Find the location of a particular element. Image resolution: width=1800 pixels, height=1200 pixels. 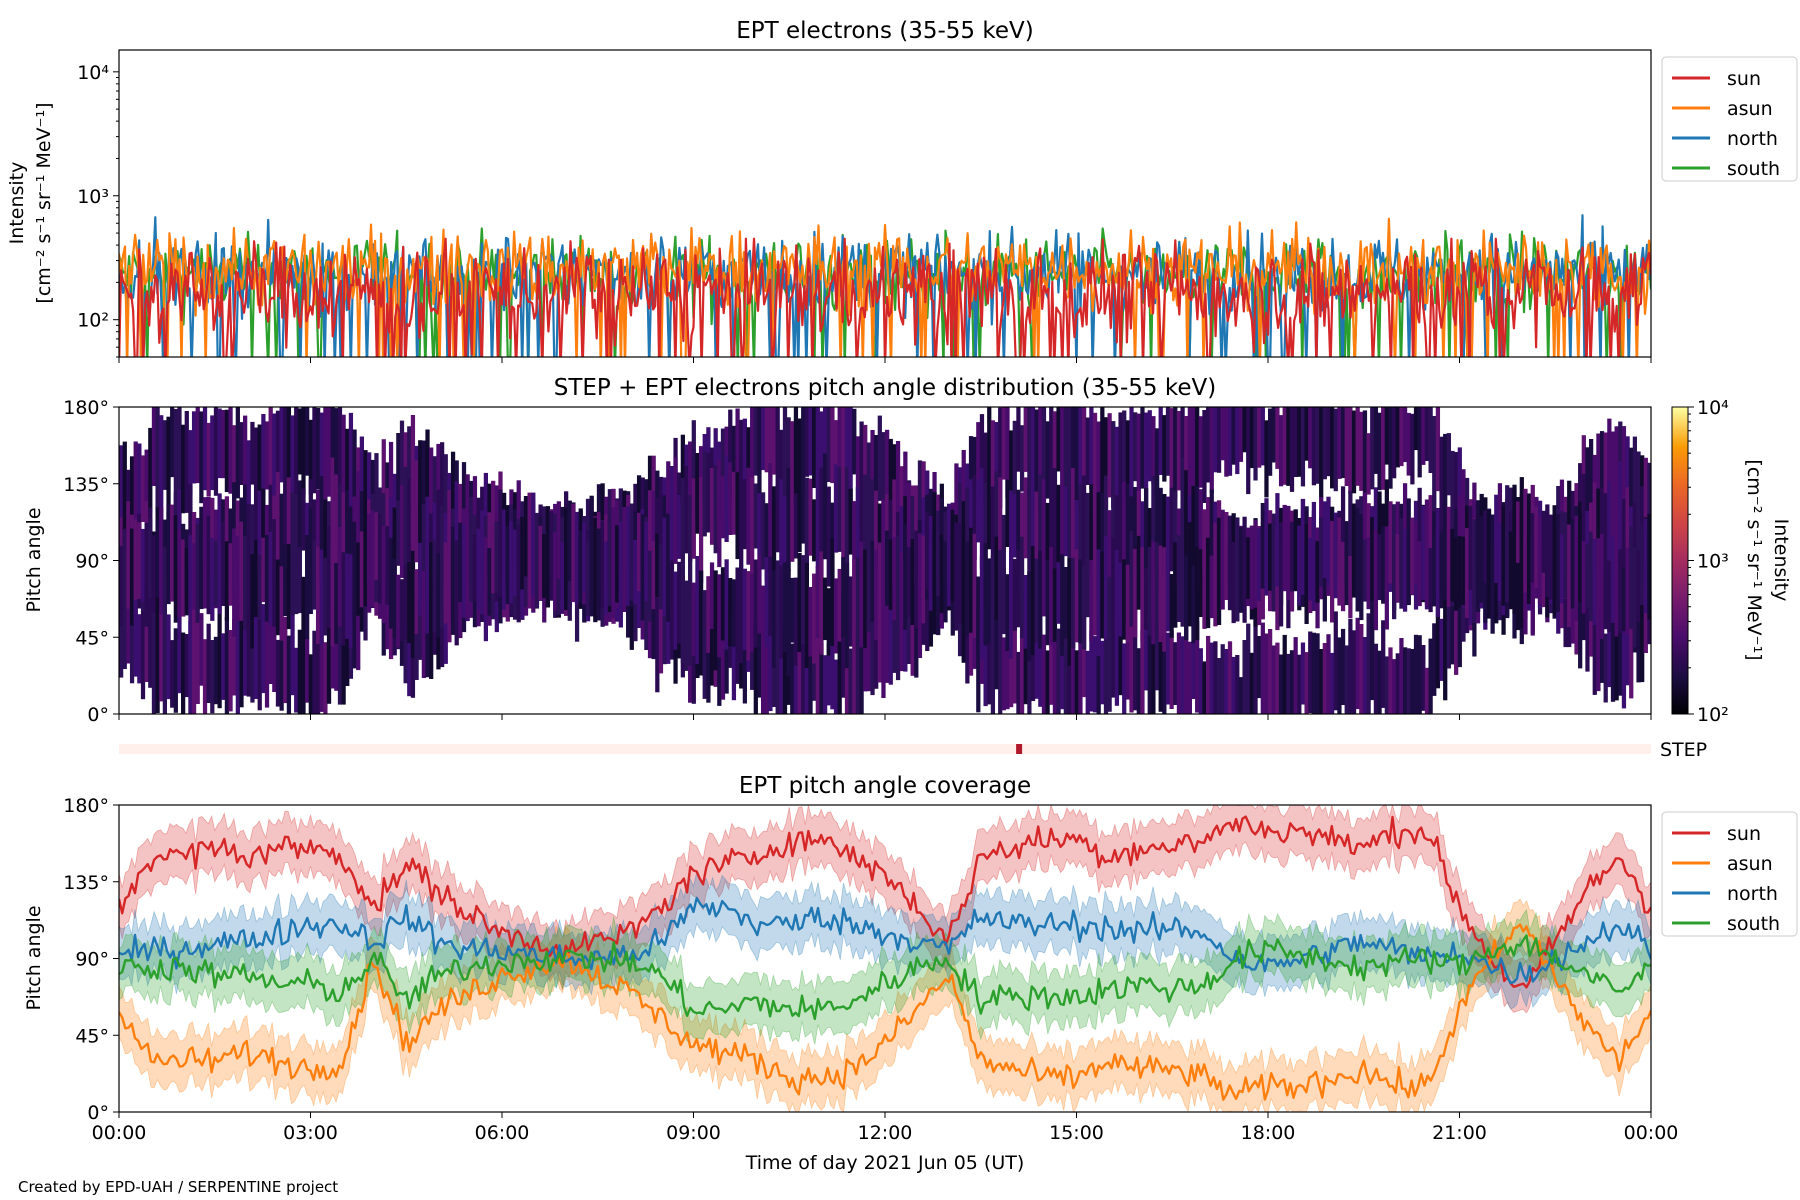

y-tick-label: 10² is located at coordinates (93, 321).